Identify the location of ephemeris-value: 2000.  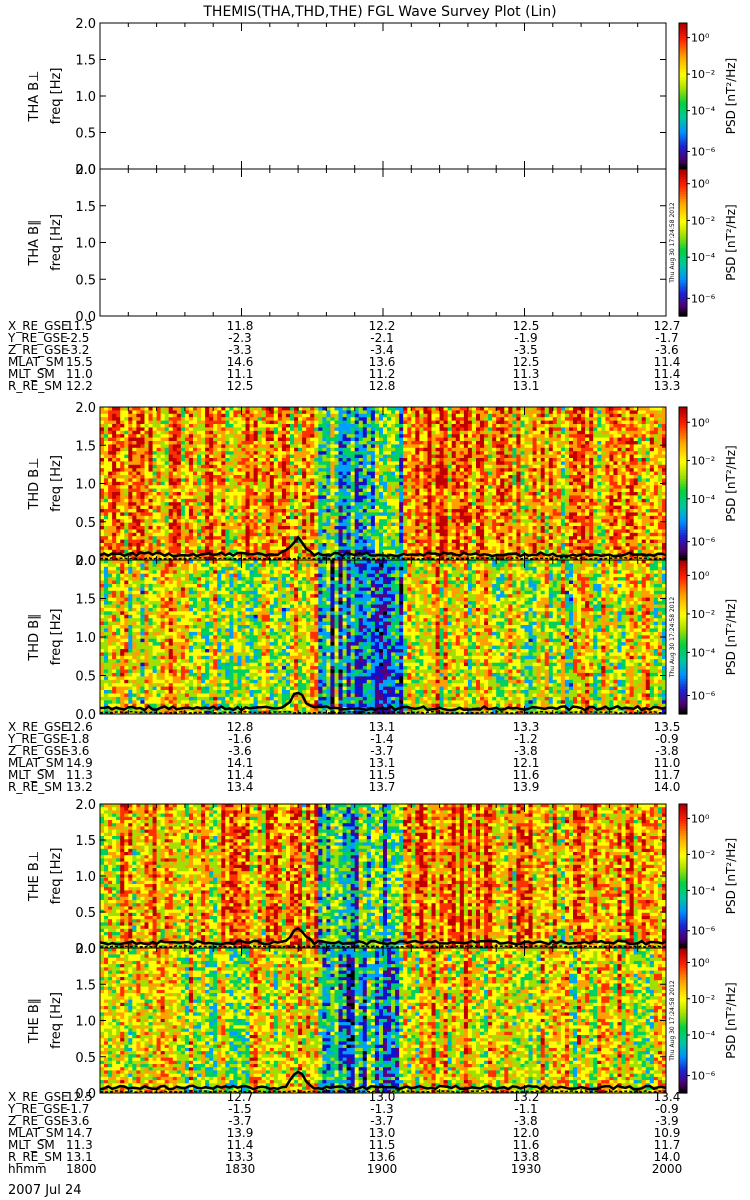
(667, 1169).